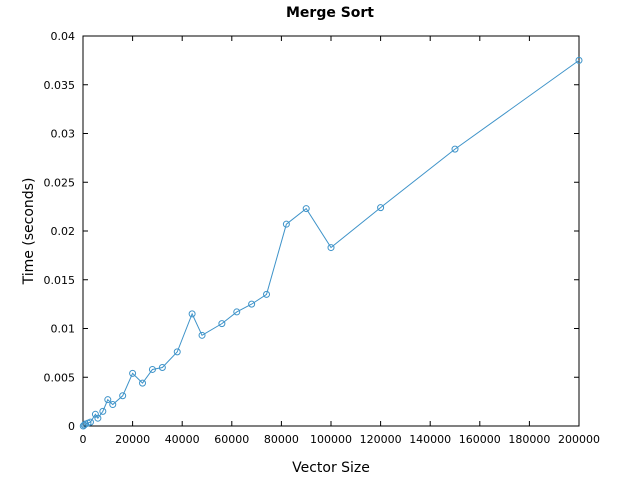  What do you see at coordinates (132, 439) in the screenshot?
I see `x-tick-label: 20000` at bounding box center [132, 439].